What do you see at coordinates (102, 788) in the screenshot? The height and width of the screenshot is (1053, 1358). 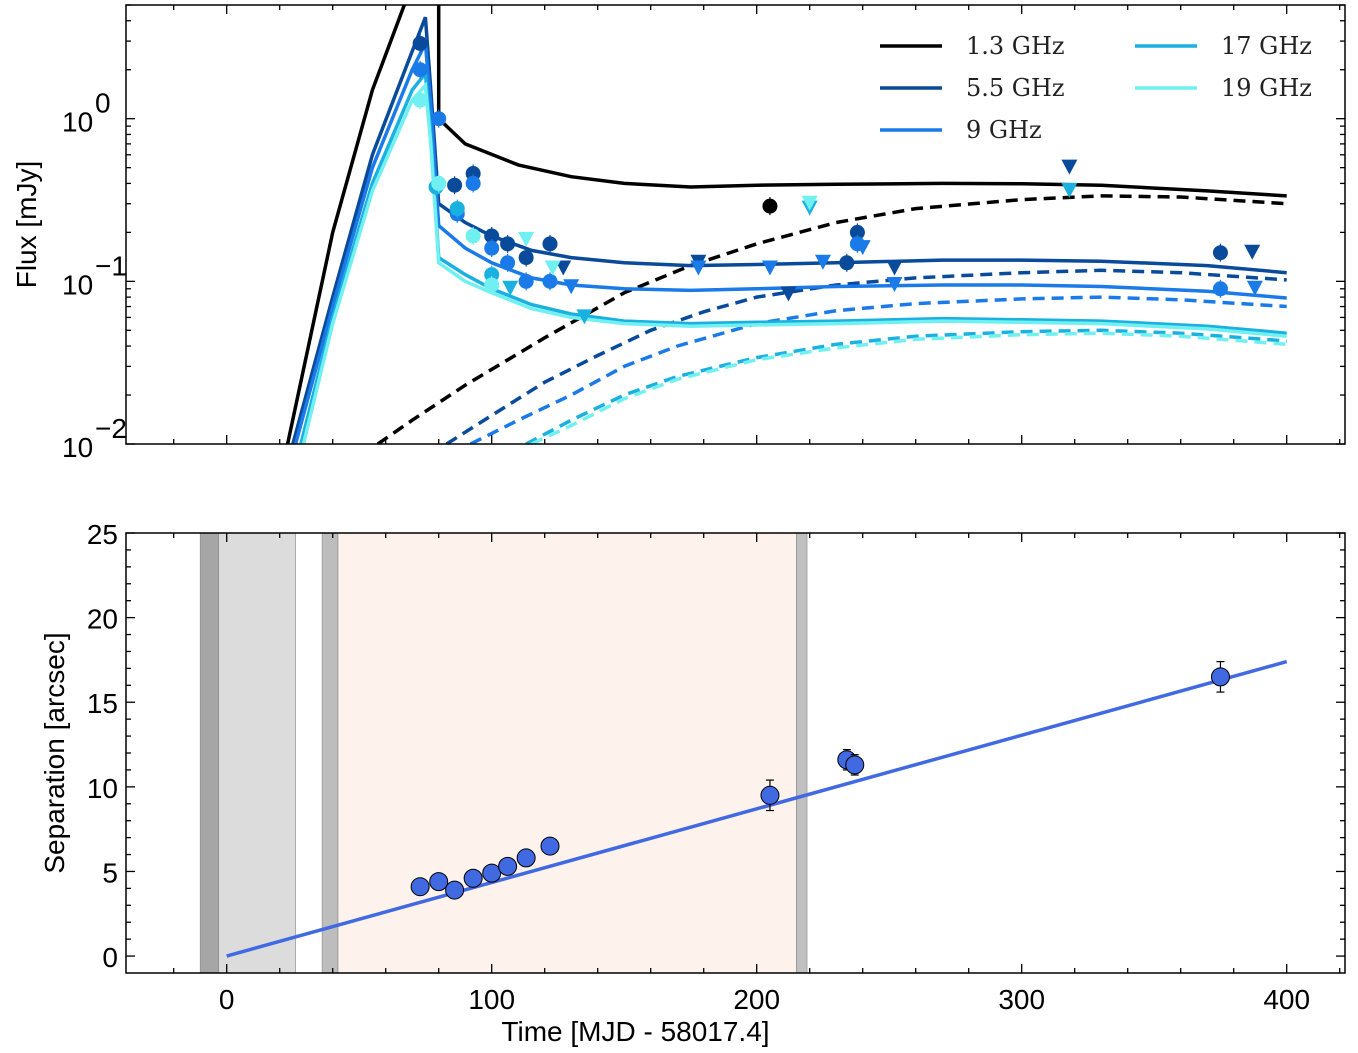 I see `y-tick-label: 10` at bounding box center [102, 788].